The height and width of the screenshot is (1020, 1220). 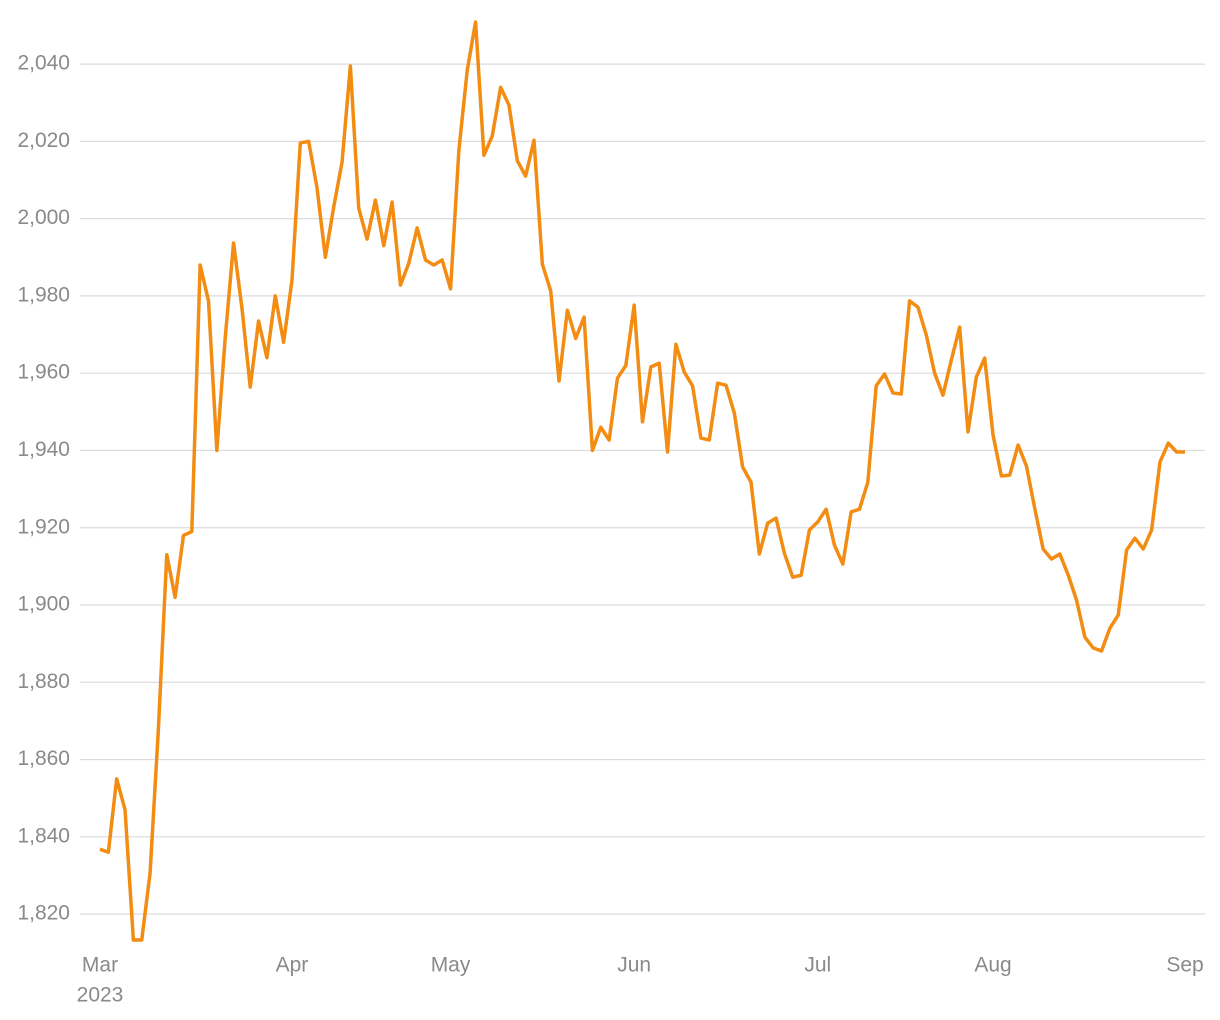 What do you see at coordinates (817, 965) in the screenshot?
I see `x-tick-label: Jul` at bounding box center [817, 965].